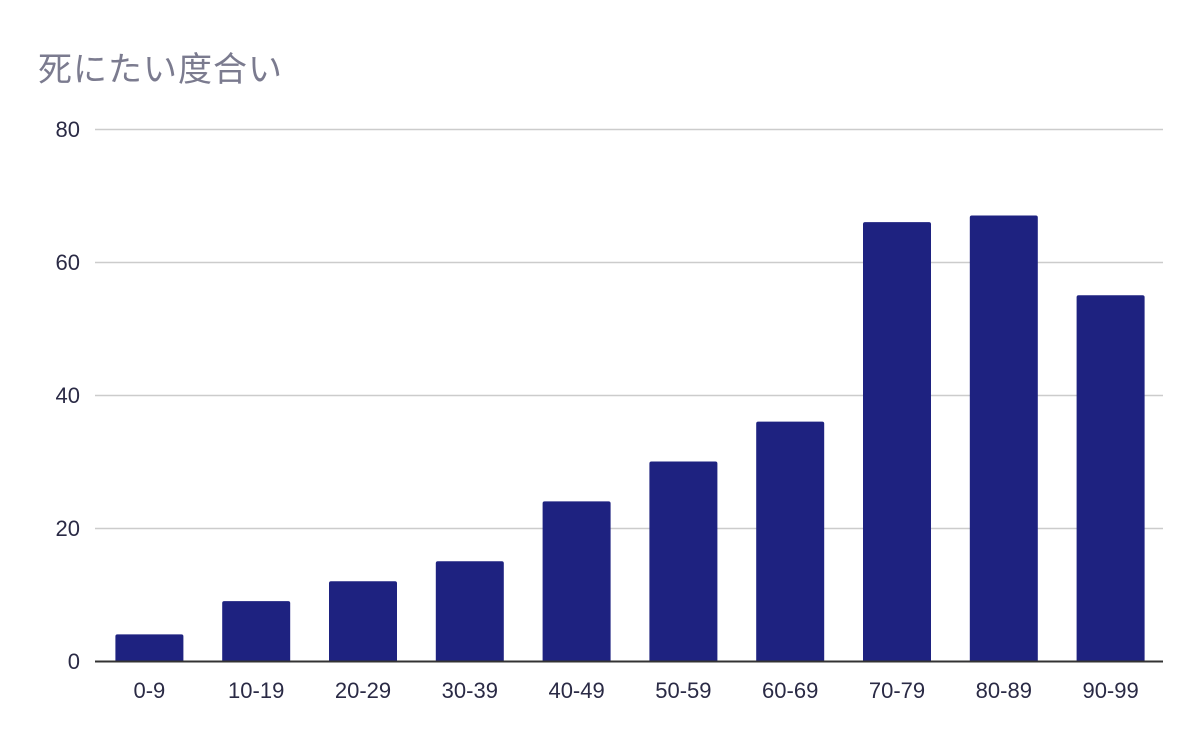 The image size is (1200, 742). Describe the element at coordinates (68, 129) in the screenshot. I see `y-tick-label: 80` at that location.